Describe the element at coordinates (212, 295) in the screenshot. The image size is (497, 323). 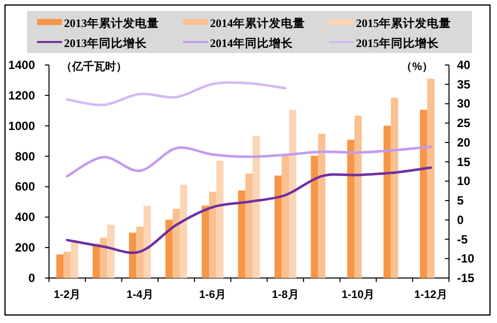
I see `x-tick-label: 1-6月` at that location.